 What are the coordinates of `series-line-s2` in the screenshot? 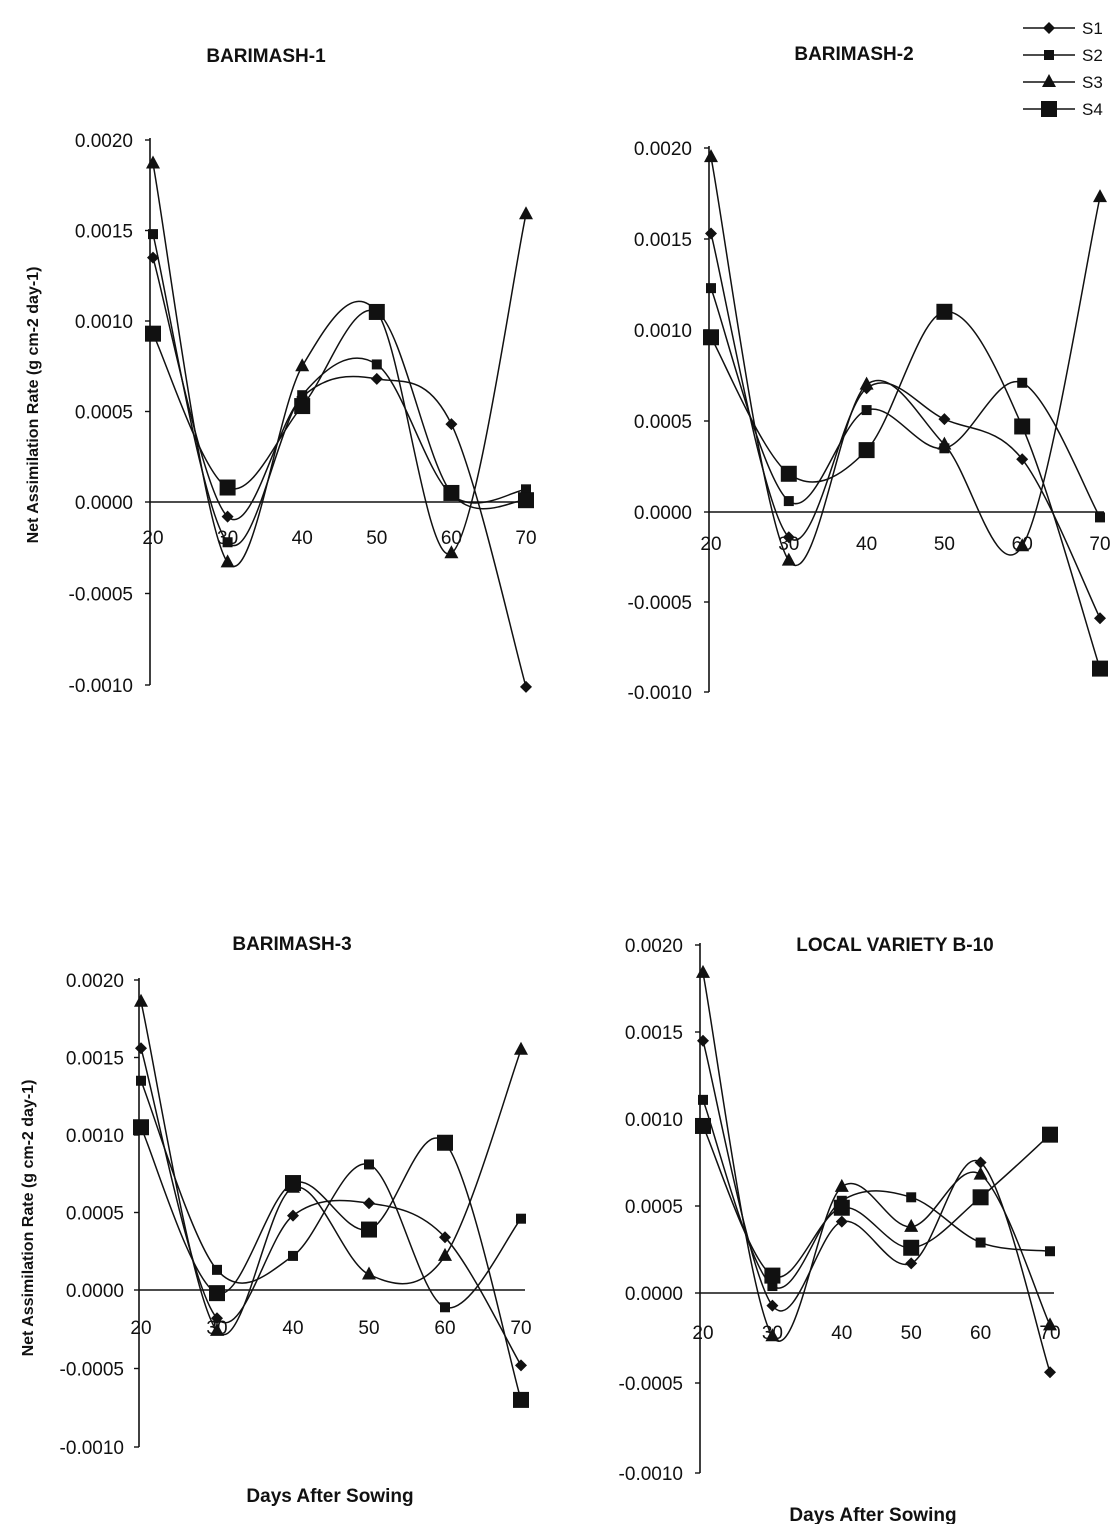 It's located at (905, 402).